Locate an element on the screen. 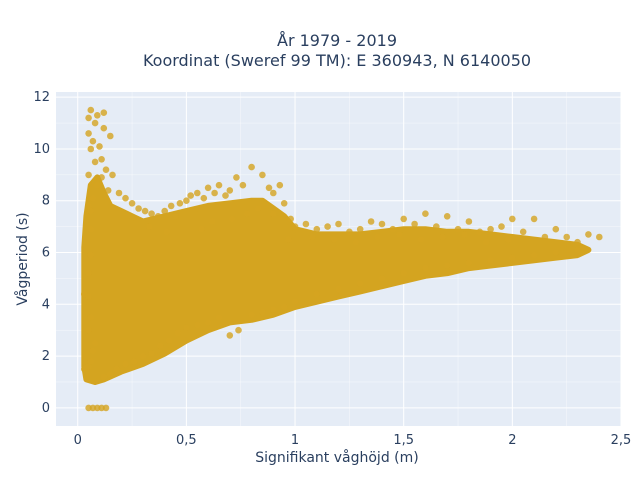 The image size is (640, 480). y-axis-title: Vågperiod (s) is located at coordinates (22, 258).